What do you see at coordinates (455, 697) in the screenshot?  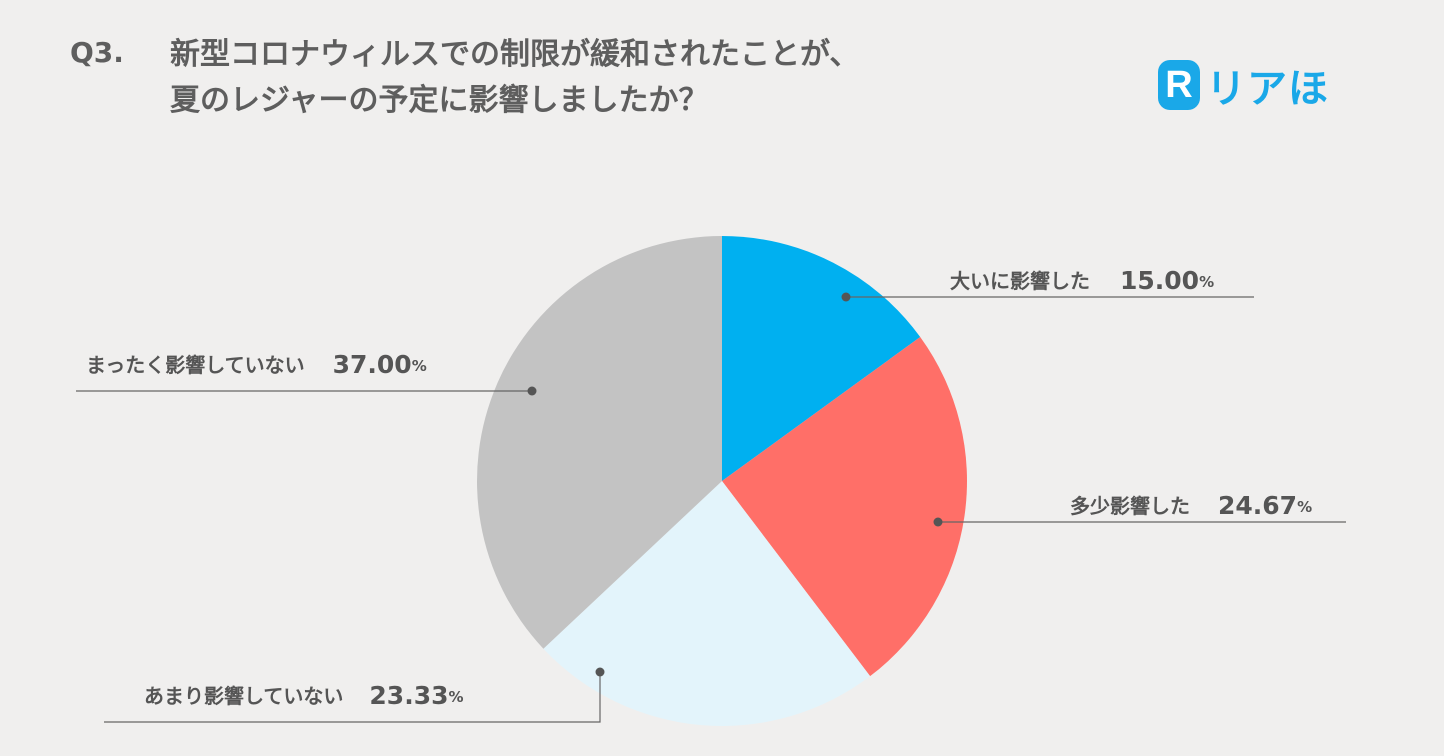 I see `slice-unit-2: %` at bounding box center [455, 697].